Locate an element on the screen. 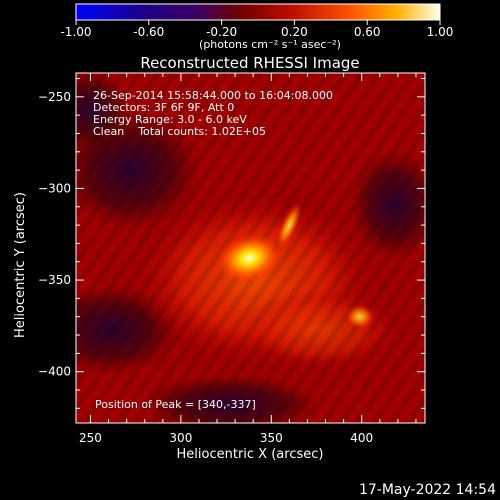 Image resolution: width=500 pixels, height=500 pixels. peak-position-label: Position of Peak = [340,-337] is located at coordinates (175, 404).